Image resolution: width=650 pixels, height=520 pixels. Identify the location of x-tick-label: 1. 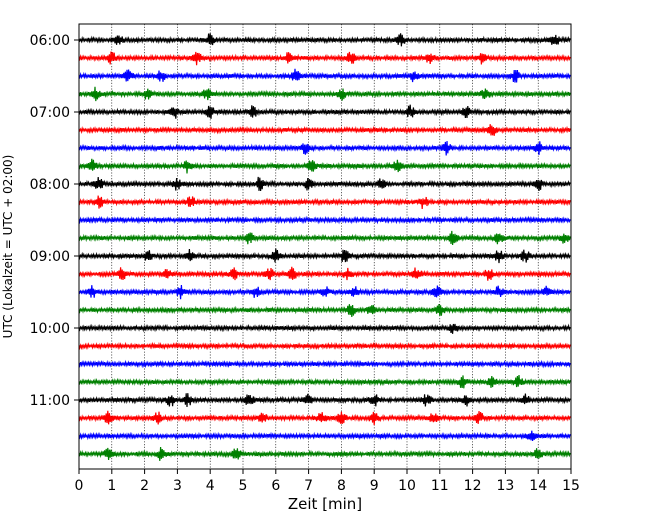
(111, 486).